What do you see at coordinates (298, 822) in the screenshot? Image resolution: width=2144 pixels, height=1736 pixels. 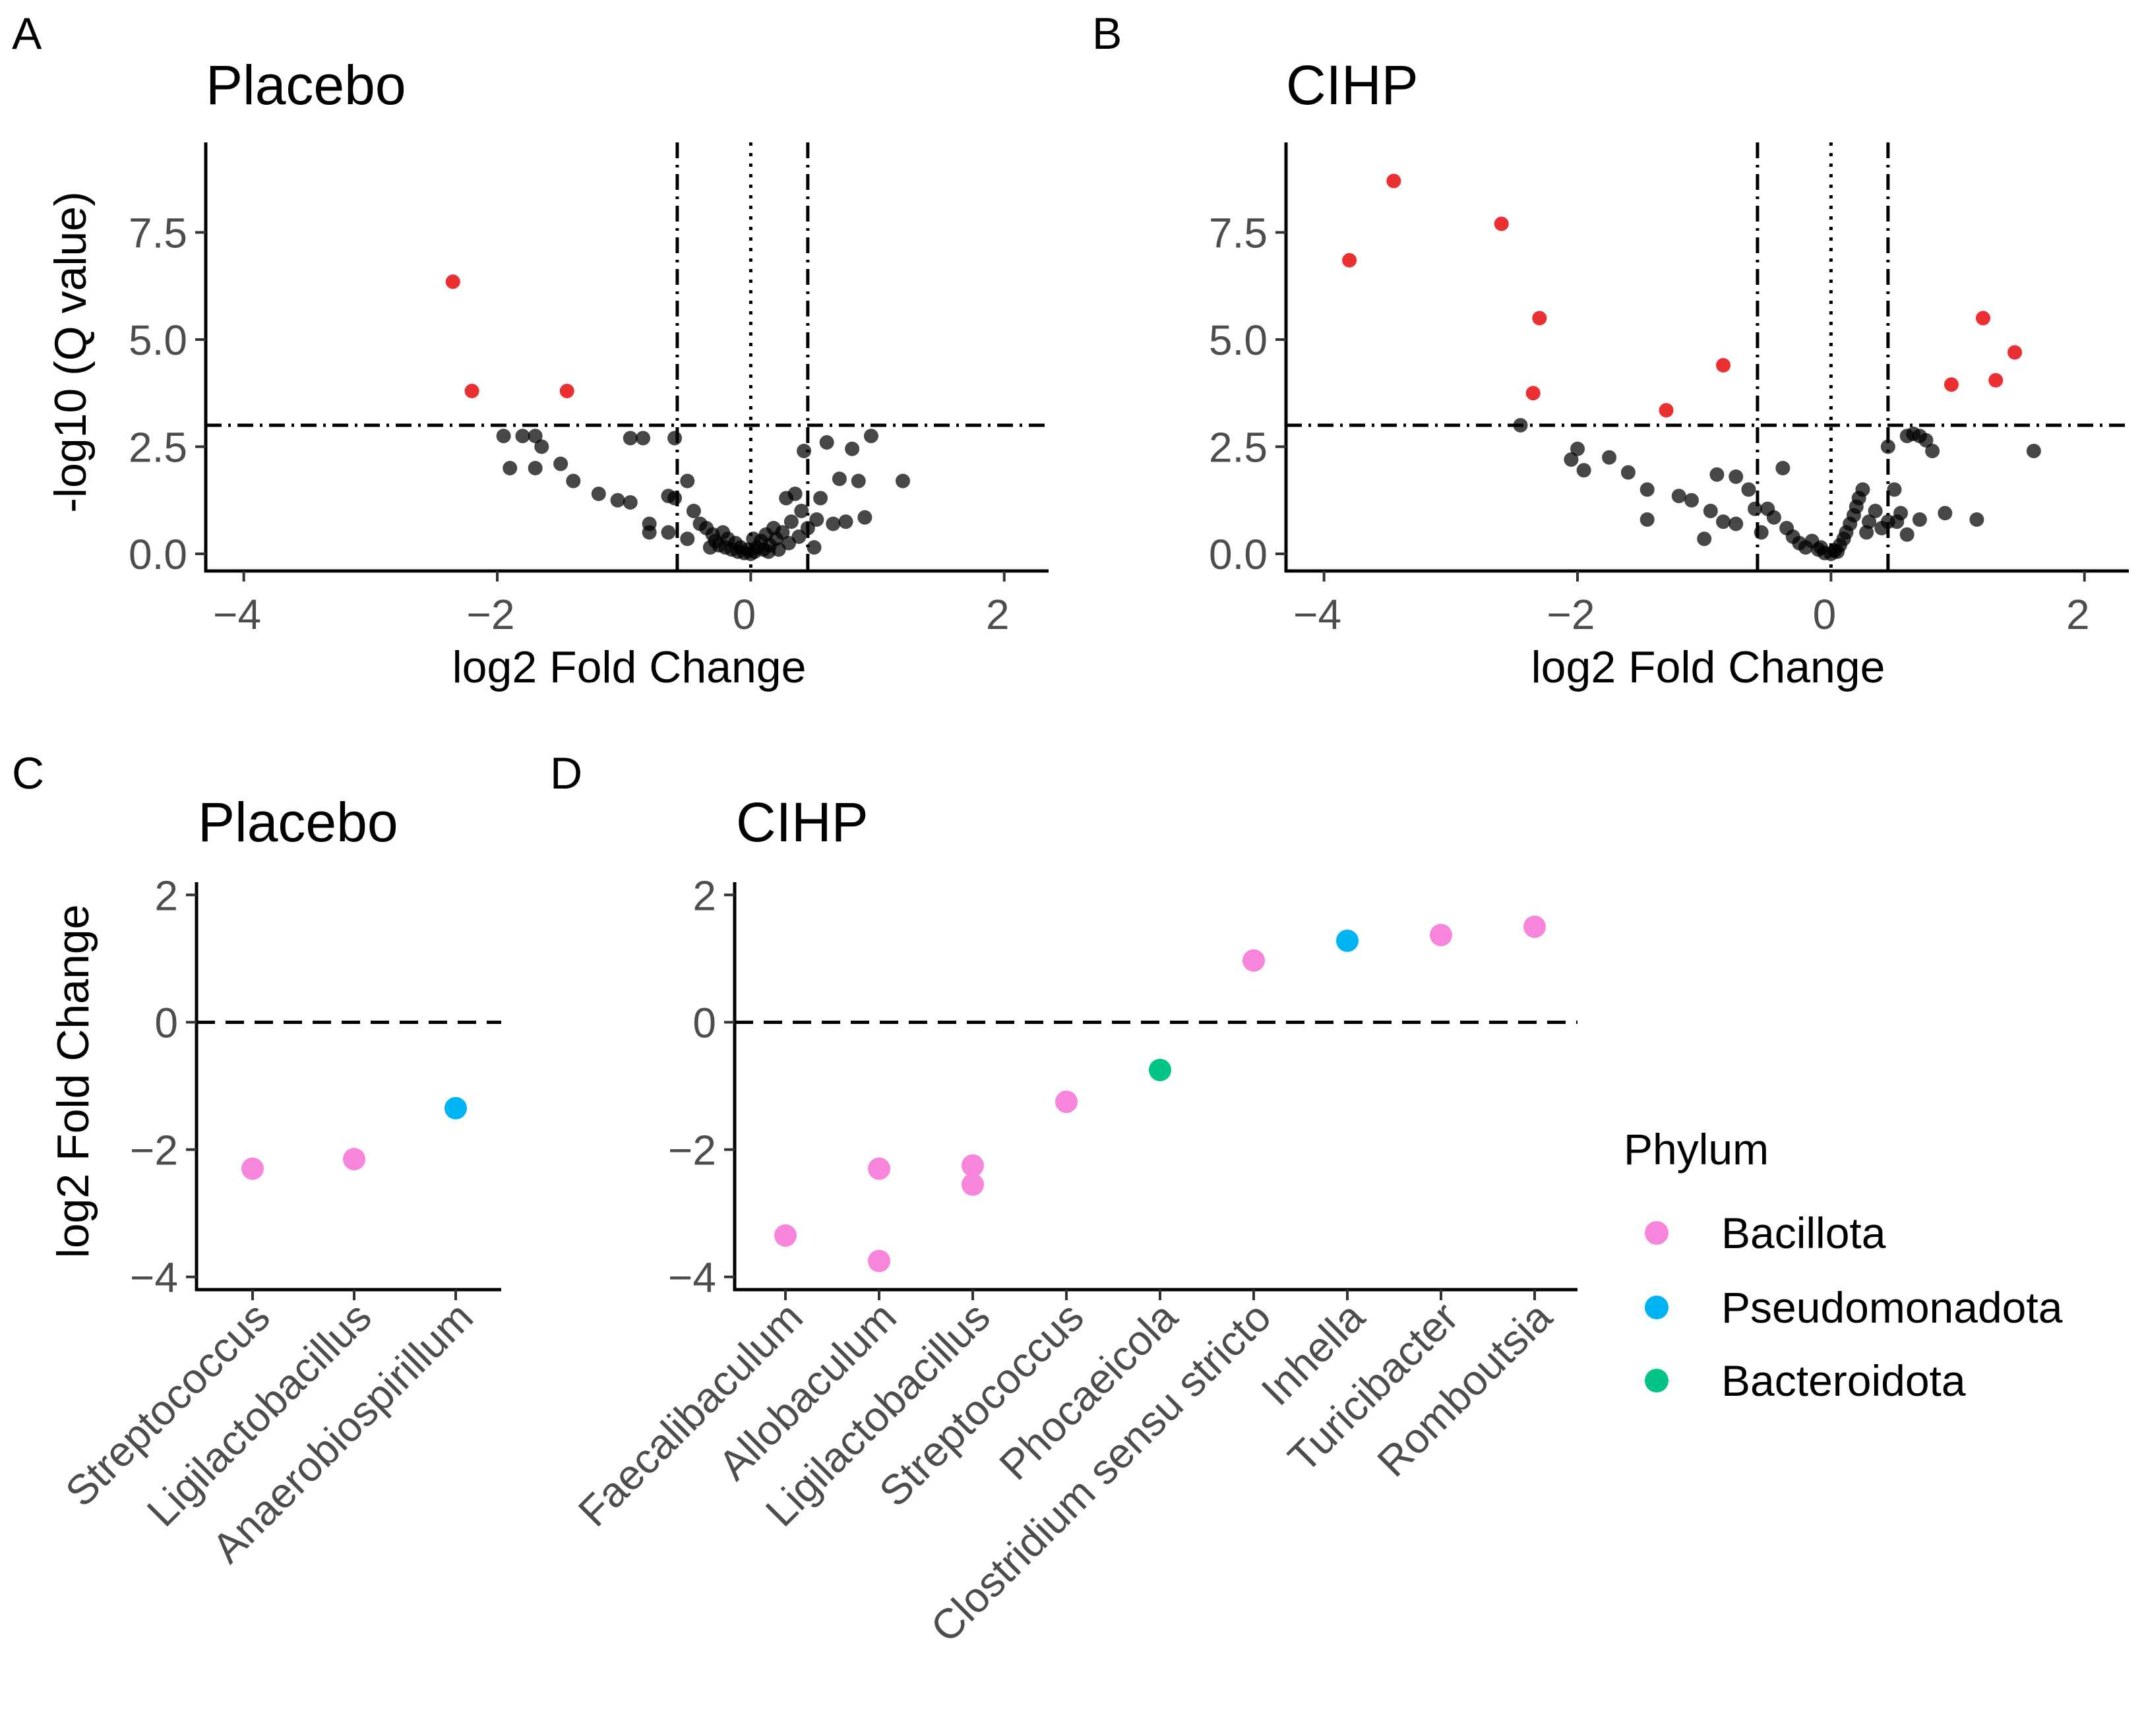 I see `panel-c-title: Placebo` at bounding box center [298, 822].